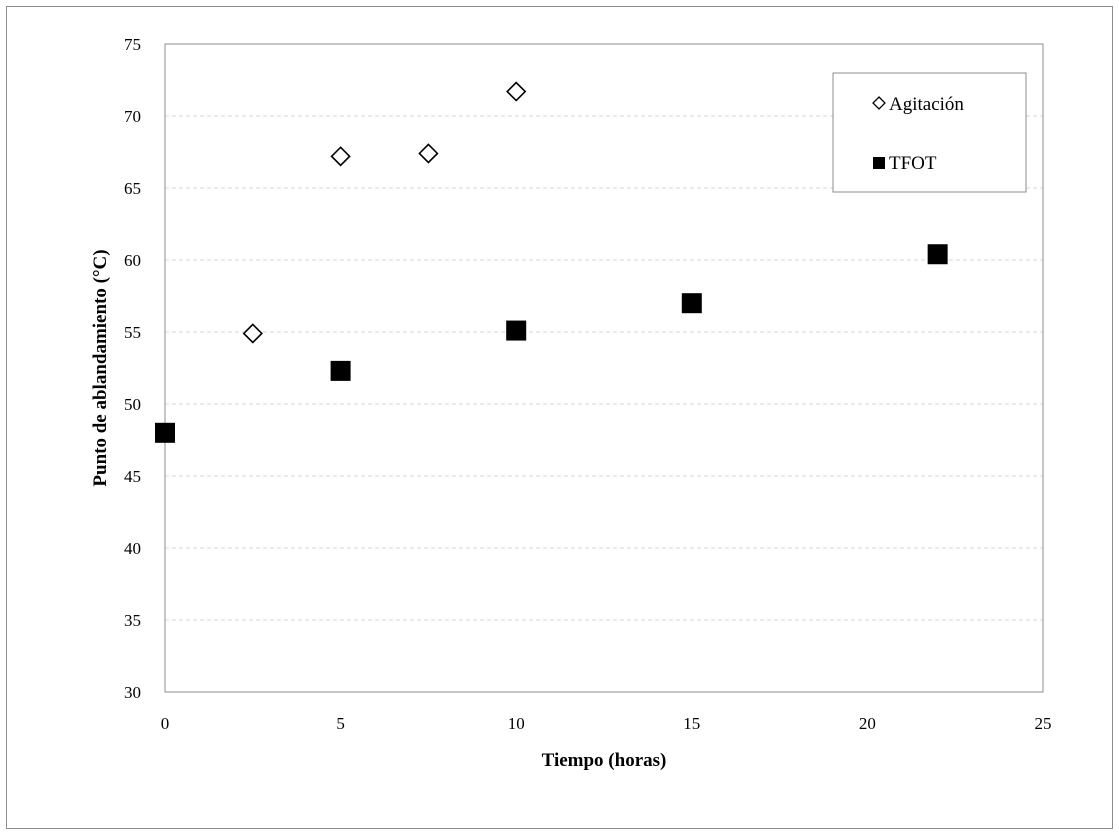 This screenshot has width=1119, height=835. What do you see at coordinates (132, 692) in the screenshot?
I see `y-tick-label: 30` at bounding box center [132, 692].